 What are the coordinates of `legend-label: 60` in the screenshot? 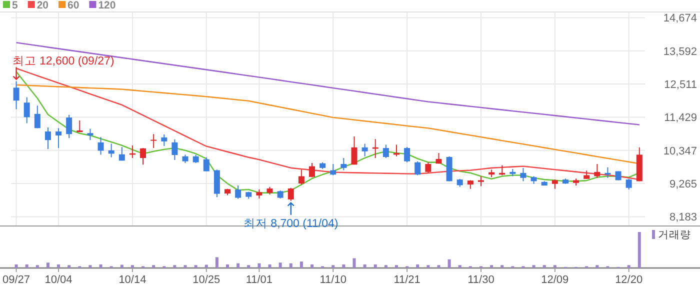 It's located at (74, 6).